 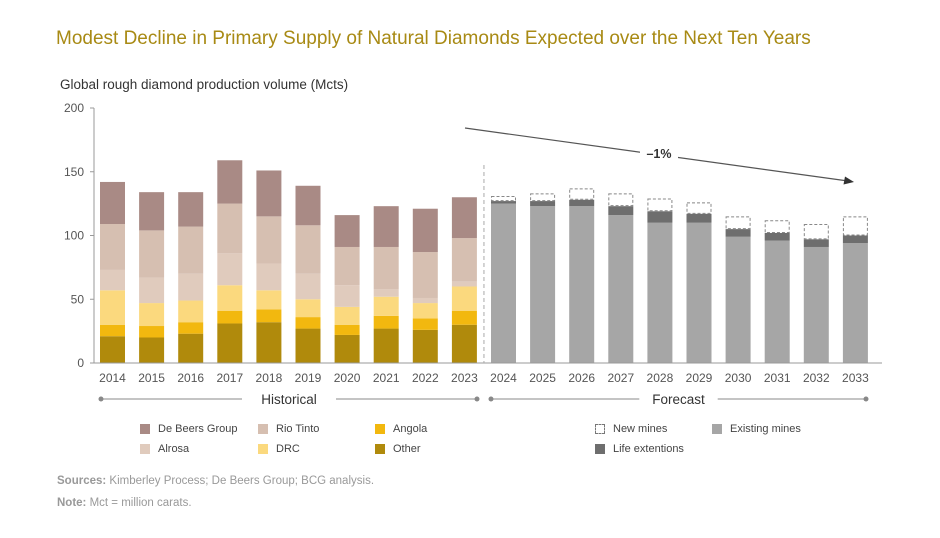 I want to click on legend-label: Other, so click(x=407, y=449).